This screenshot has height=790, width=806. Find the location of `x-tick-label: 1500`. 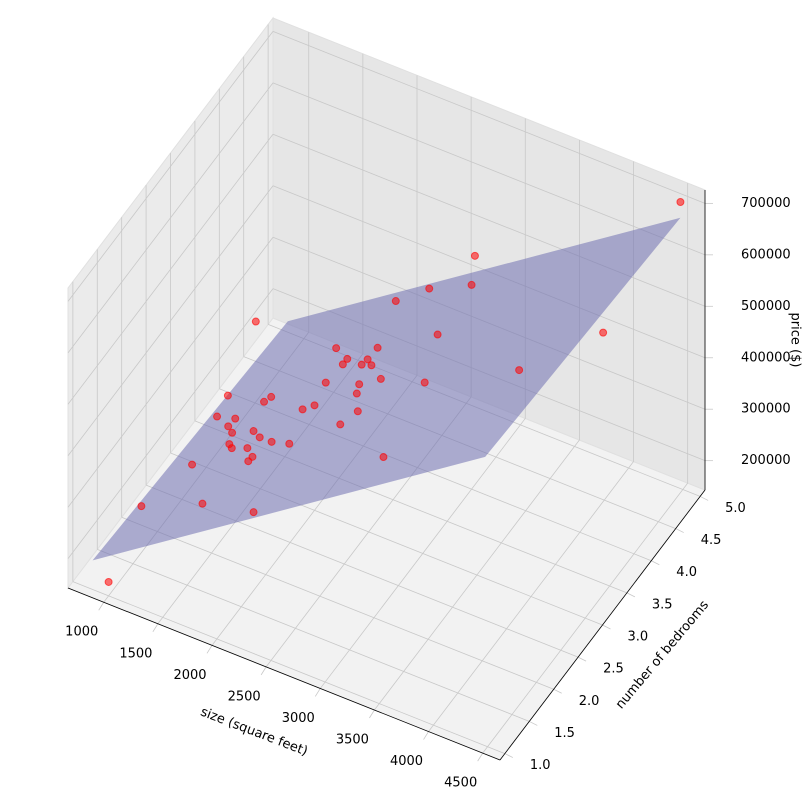

x-tick-label: 1500 is located at coordinates (135, 653).